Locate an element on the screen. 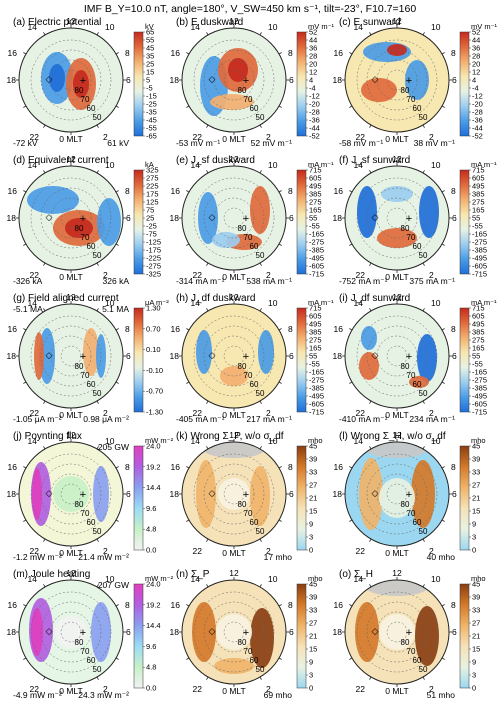 The width and height of the screenshot is (500, 705). colorbar-tick-label: -1.30 is located at coordinates (154, 412).